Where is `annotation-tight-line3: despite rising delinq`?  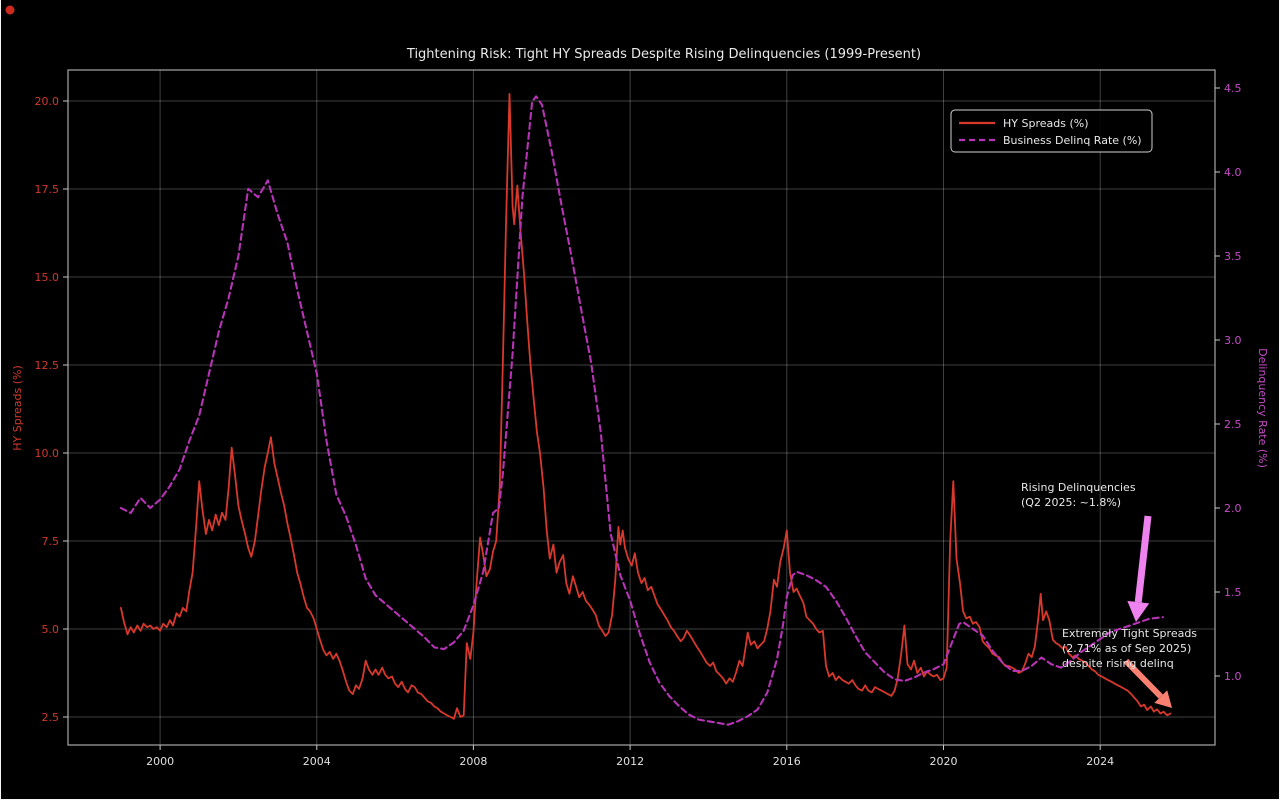 annotation-tight-line3: despite rising delinq is located at coordinates (1118, 663).